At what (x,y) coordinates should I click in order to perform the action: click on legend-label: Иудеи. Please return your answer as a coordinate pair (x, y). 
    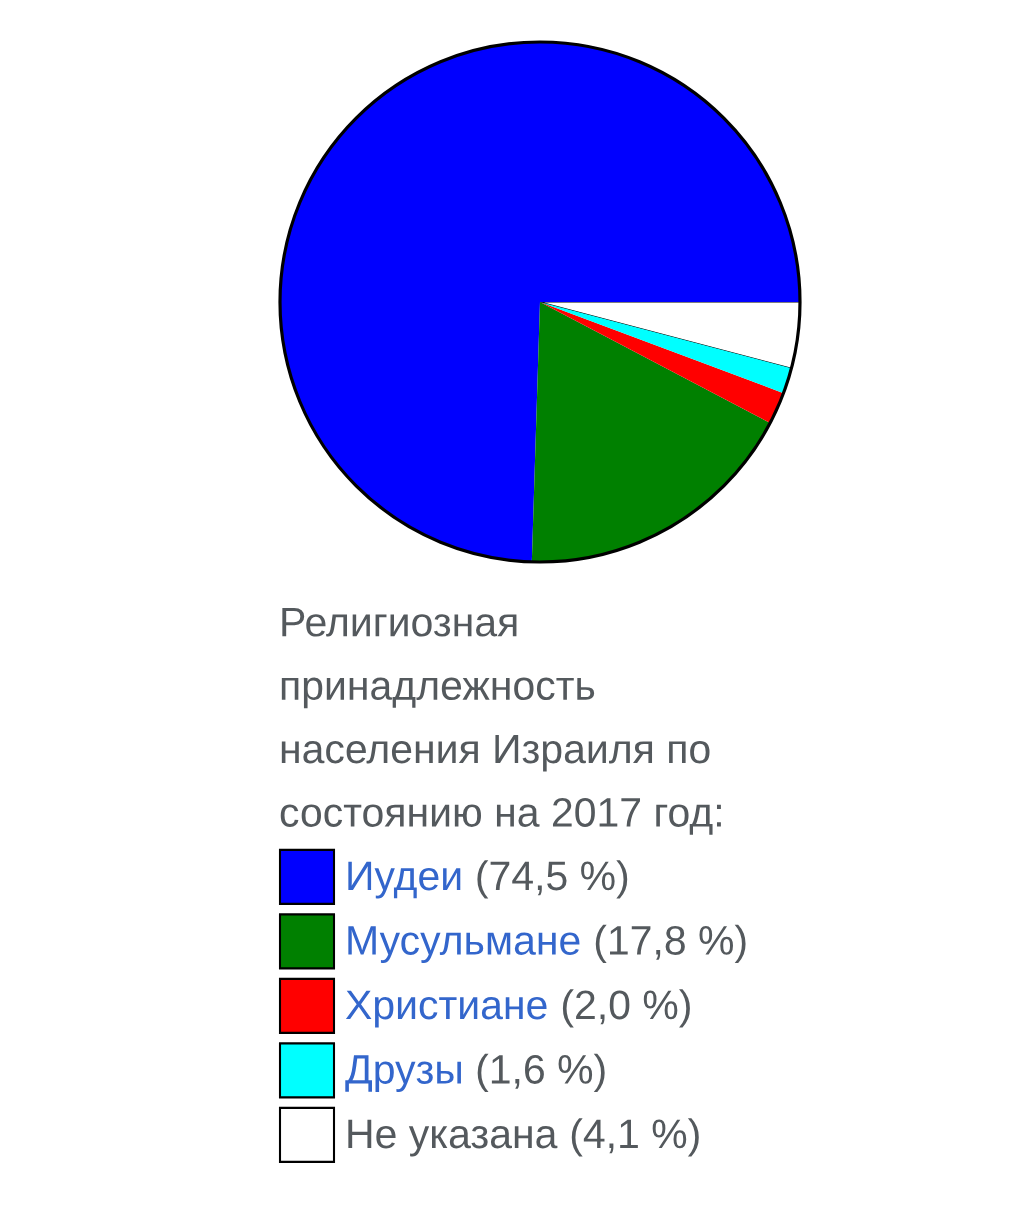
    Looking at the image, I should click on (404, 880).